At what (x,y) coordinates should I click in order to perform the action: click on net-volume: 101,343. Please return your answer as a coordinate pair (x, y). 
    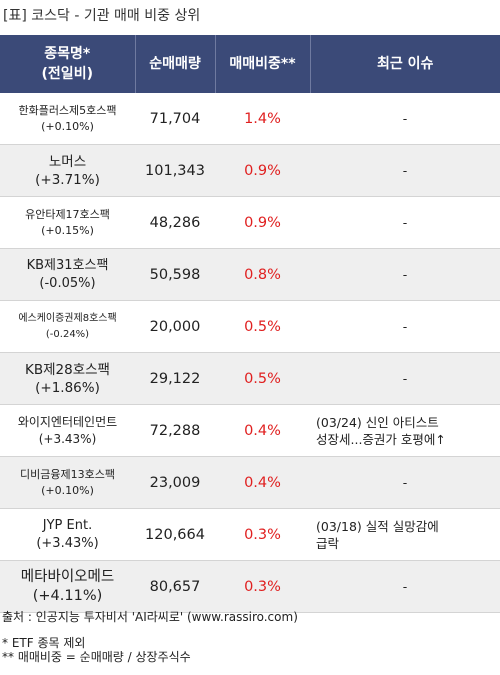
    Looking at the image, I should click on (175, 170).